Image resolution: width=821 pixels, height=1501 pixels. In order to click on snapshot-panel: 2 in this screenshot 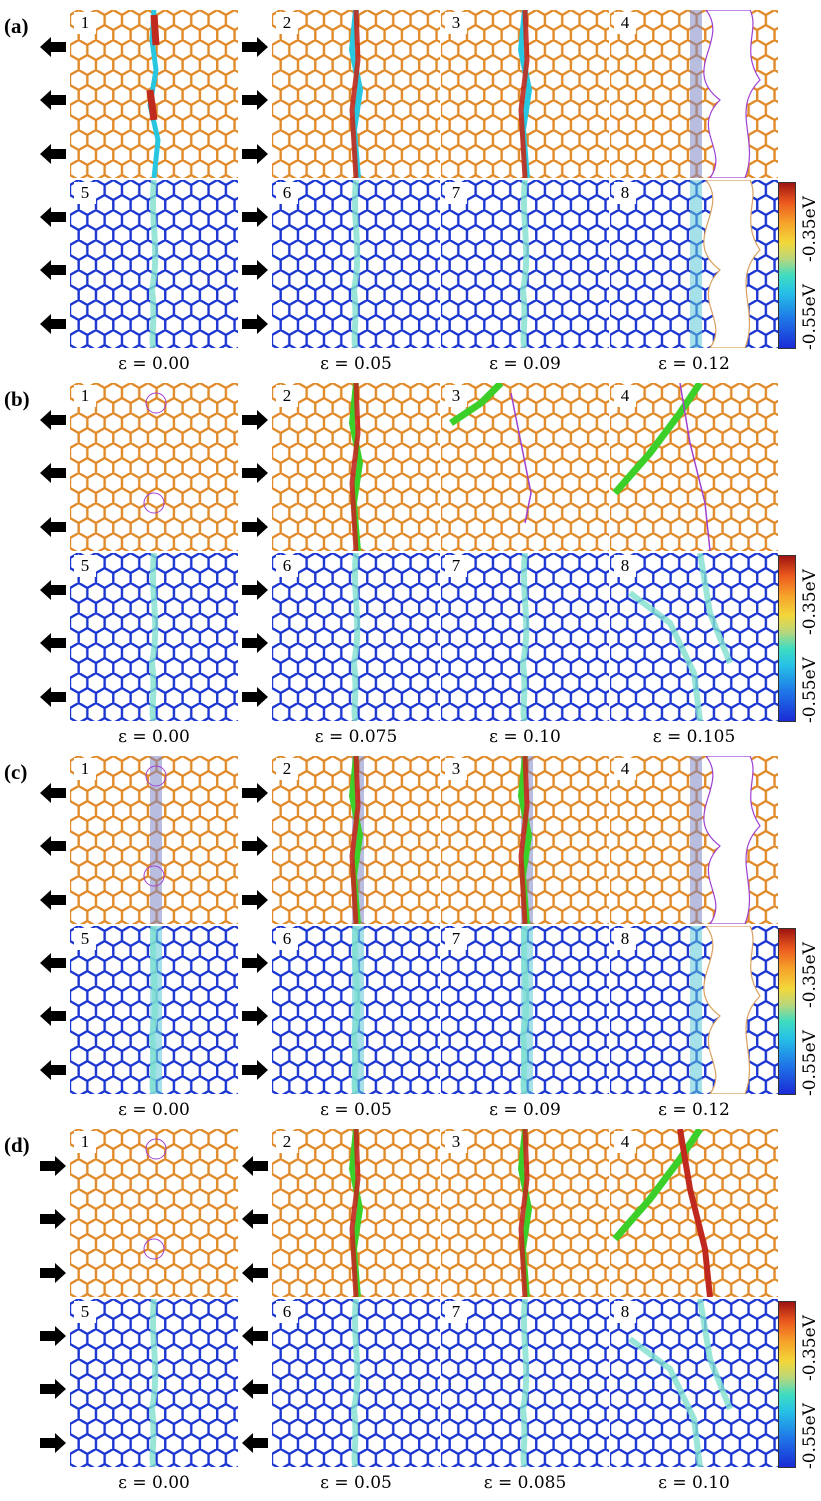, I will do `click(356, 467)`.